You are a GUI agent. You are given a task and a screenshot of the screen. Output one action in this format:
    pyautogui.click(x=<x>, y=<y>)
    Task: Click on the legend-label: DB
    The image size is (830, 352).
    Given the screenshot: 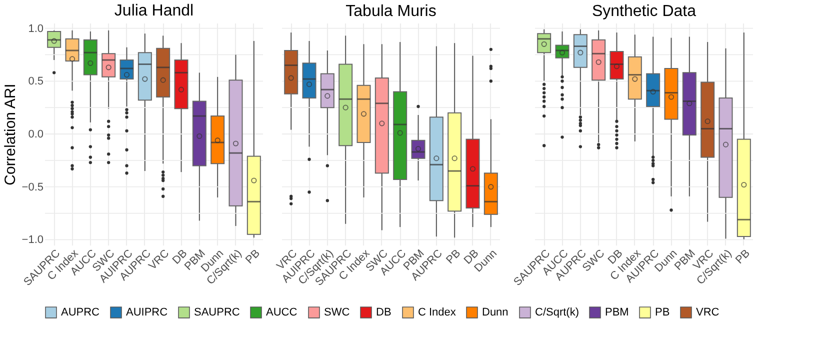 What is the action you would take?
    pyautogui.click(x=384, y=312)
    